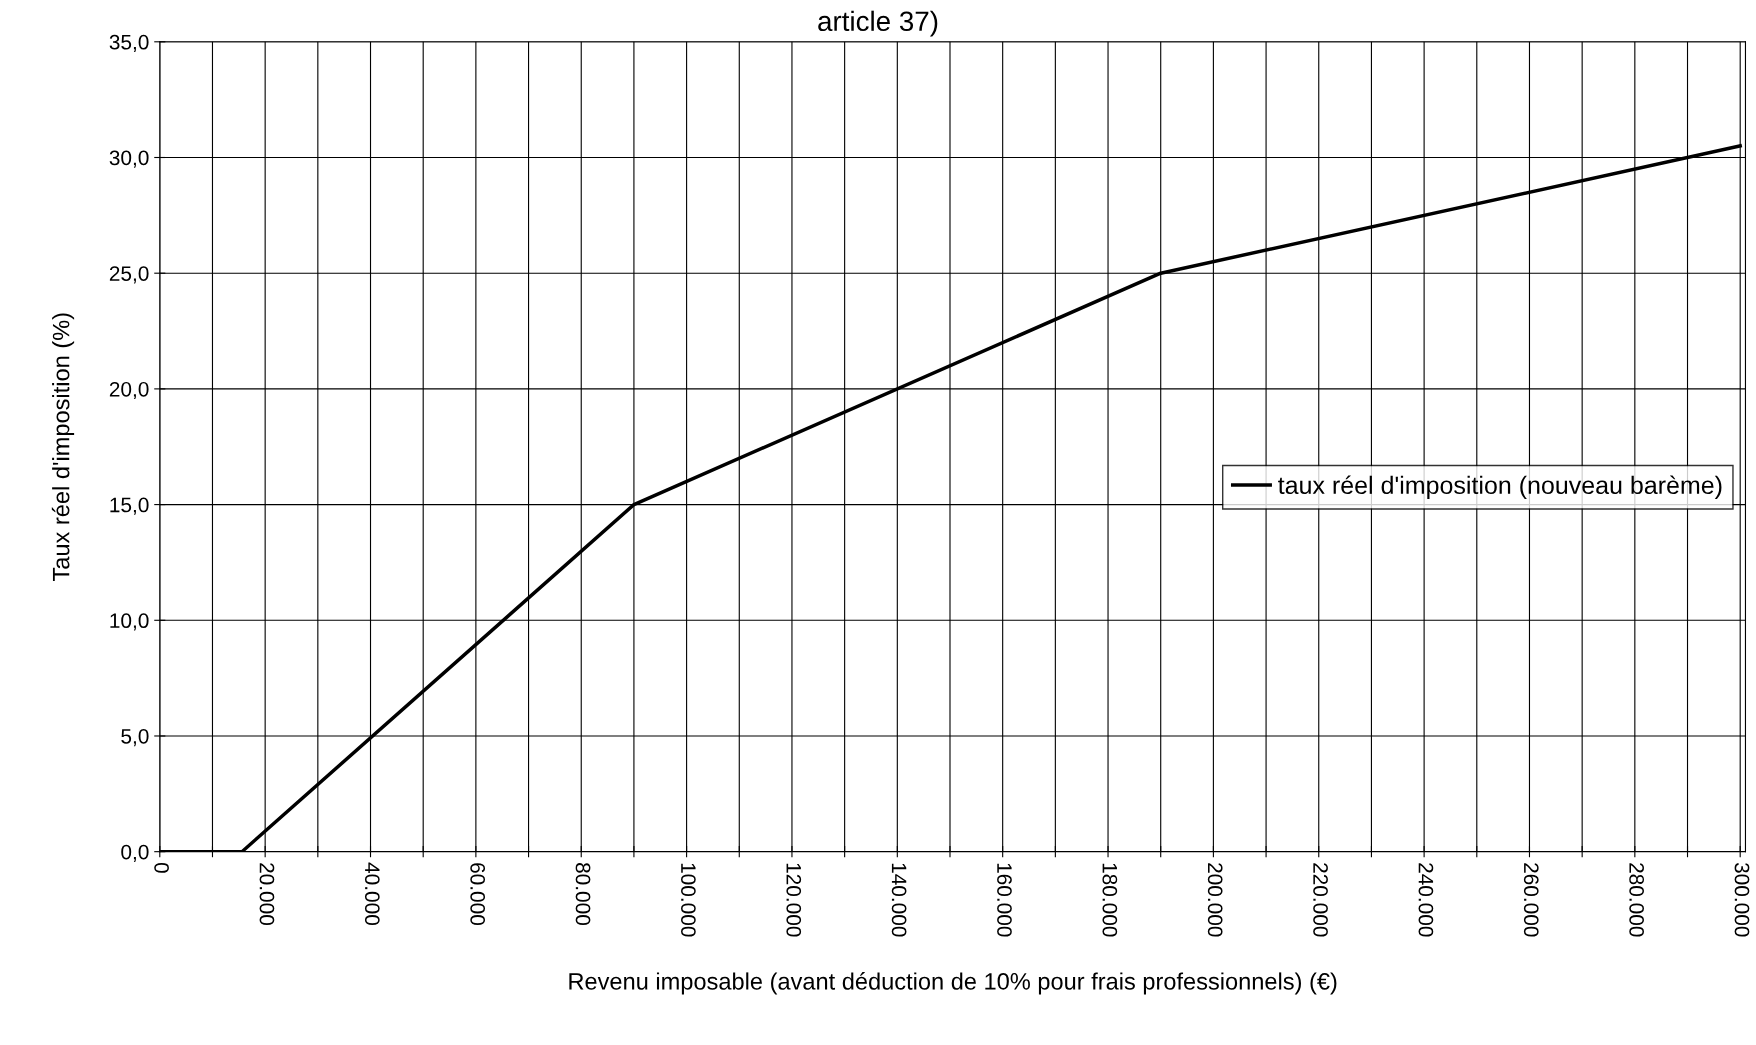 Image resolution: width=1756 pixels, height=1045 pixels. I want to click on x-tick-label: 140.000, so click(899, 900).